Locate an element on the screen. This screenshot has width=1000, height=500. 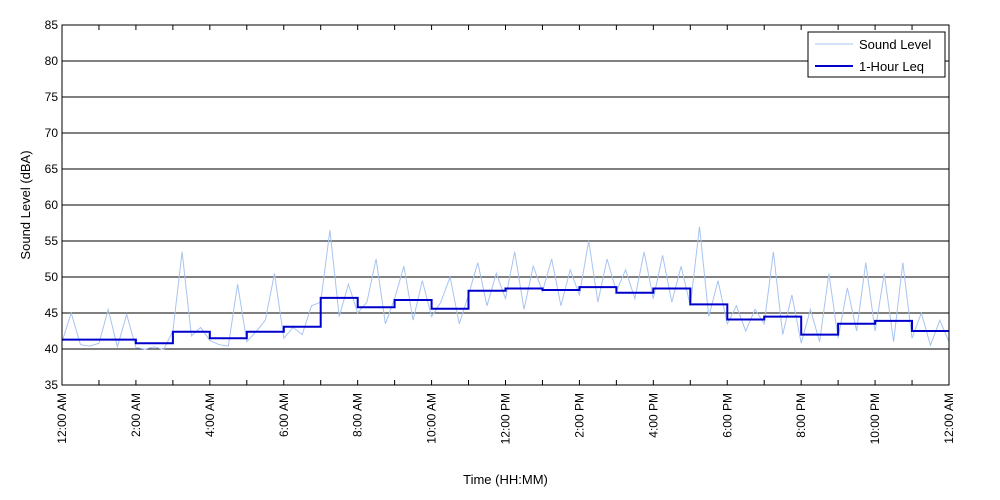
leq-step-line is located at coordinates (505, 315).